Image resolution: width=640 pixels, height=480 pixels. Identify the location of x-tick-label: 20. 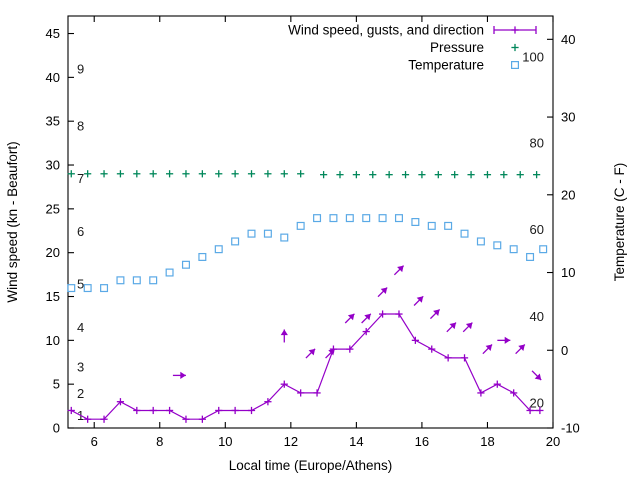
(553, 441).